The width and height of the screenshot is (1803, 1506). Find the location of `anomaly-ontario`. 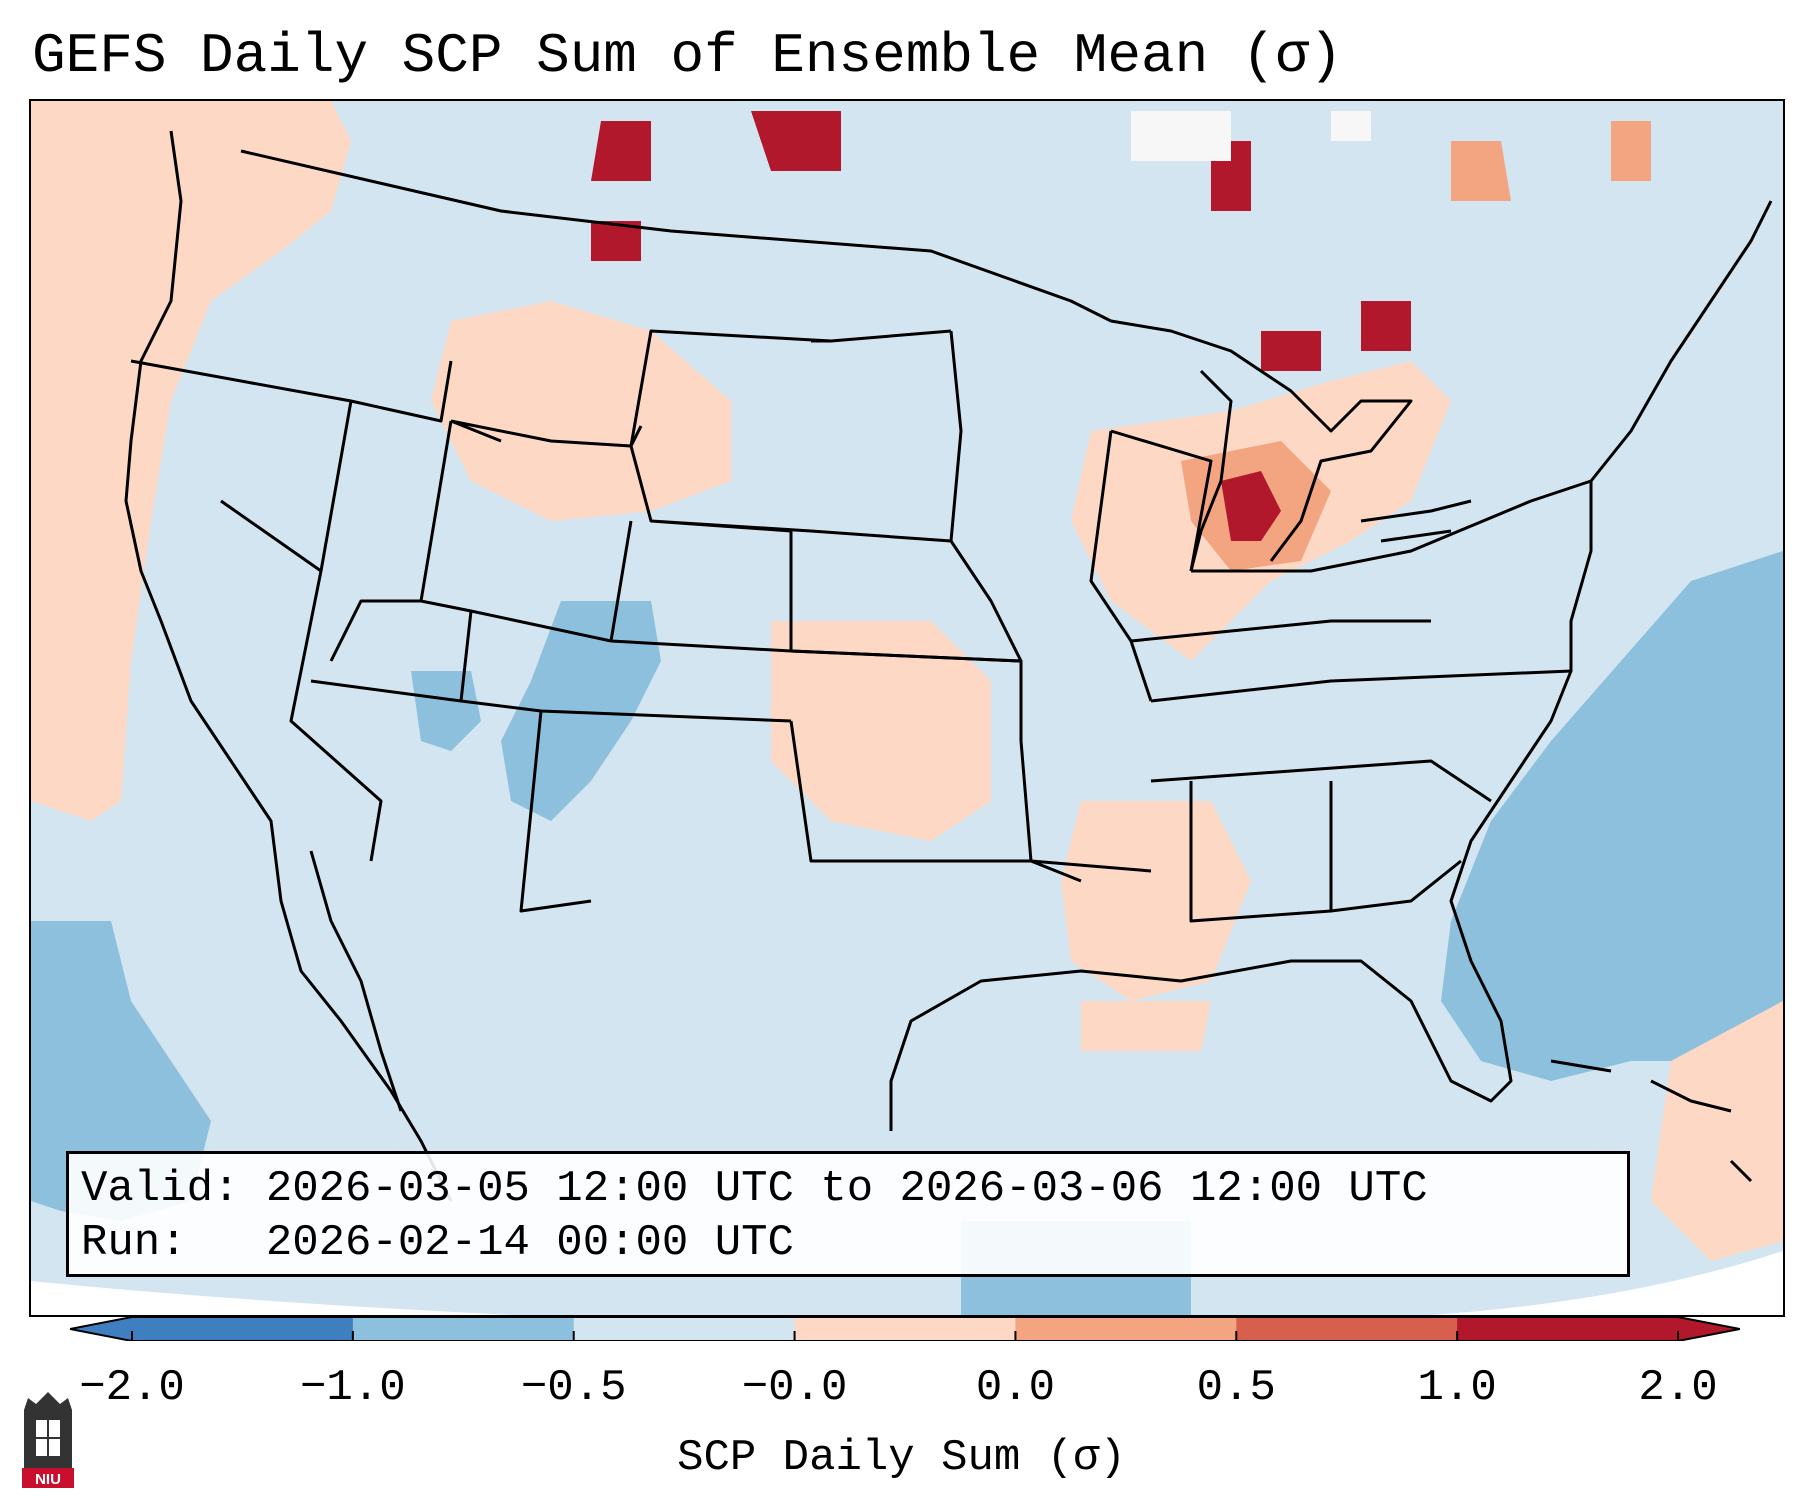

anomaly-ontario is located at coordinates (1336, 336).